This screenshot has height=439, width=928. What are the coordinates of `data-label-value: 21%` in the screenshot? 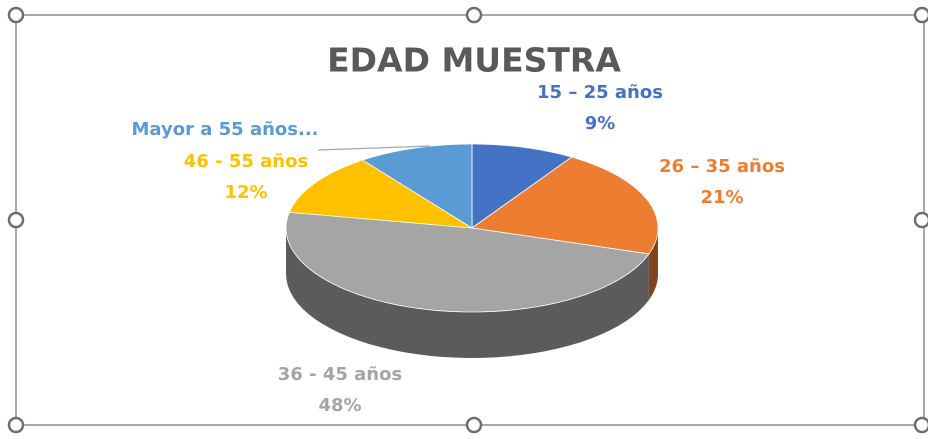 It's located at (721, 197).